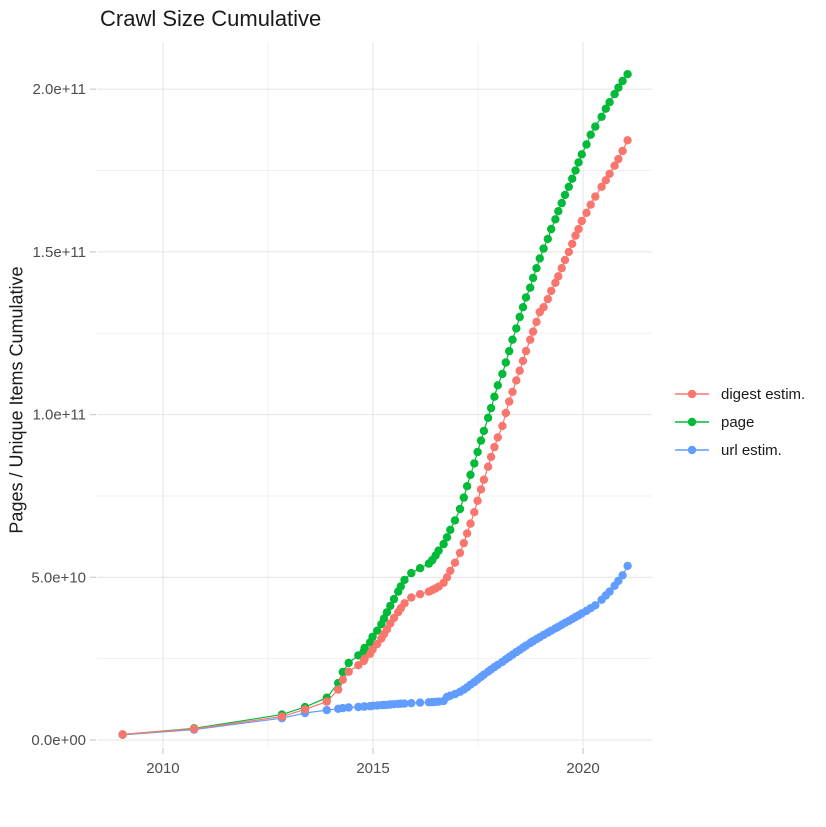 Image resolution: width=826 pixels, height=827 pixels. What do you see at coordinates (162, 768) in the screenshot?
I see `x-tick-label: 2010` at bounding box center [162, 768].